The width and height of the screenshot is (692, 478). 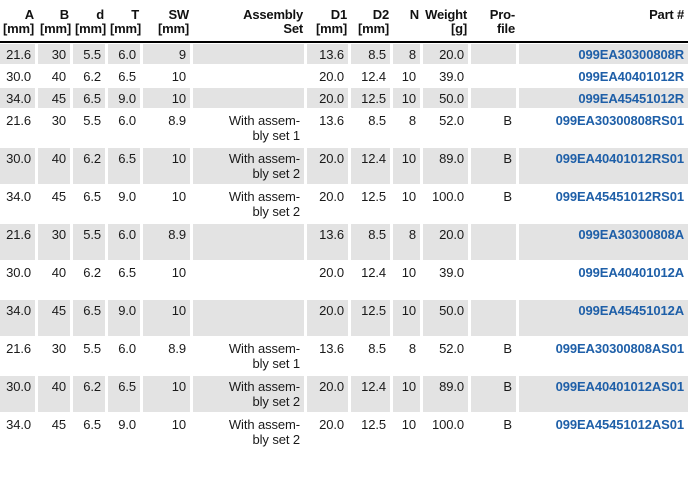 What do you see at coordinates (603, 54) in the screenshot?
I see `part-number-link: 099EA30300808R` at bounding box center [603, 54].